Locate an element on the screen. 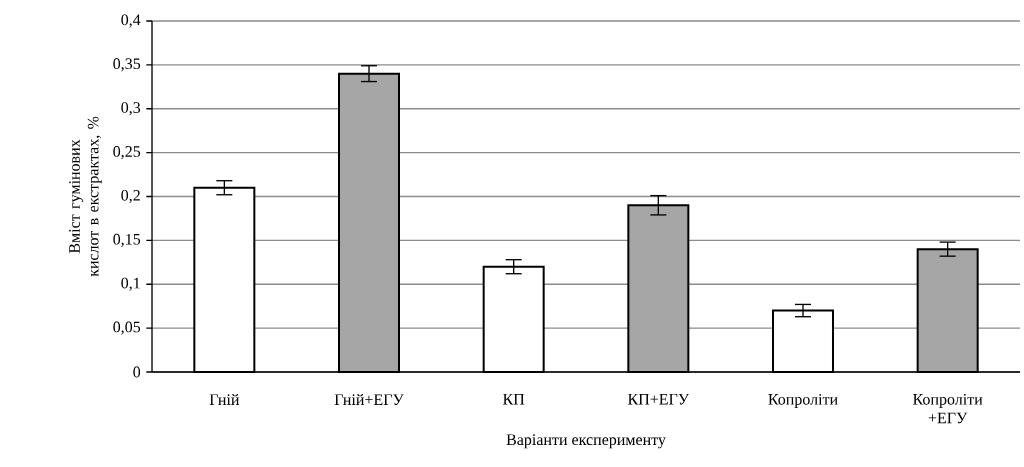 The height and width of the screenshot is (467, 1024). y-axis-title: Вміст гумінових кислот в екстрактах, % is located at coordinates (85, 196).